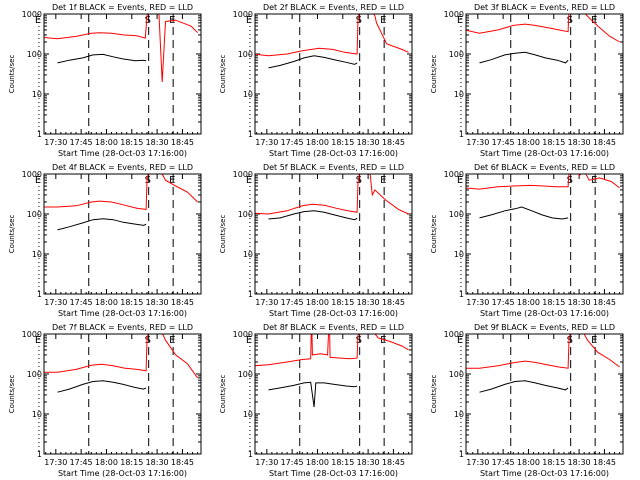 The height and width of the screenshot is (480, 640). Describe the element at coordinates (333, 327) in the screenshot. I see `panel-title: Det 8f BLACK = Events, RED = LLD` at that location.